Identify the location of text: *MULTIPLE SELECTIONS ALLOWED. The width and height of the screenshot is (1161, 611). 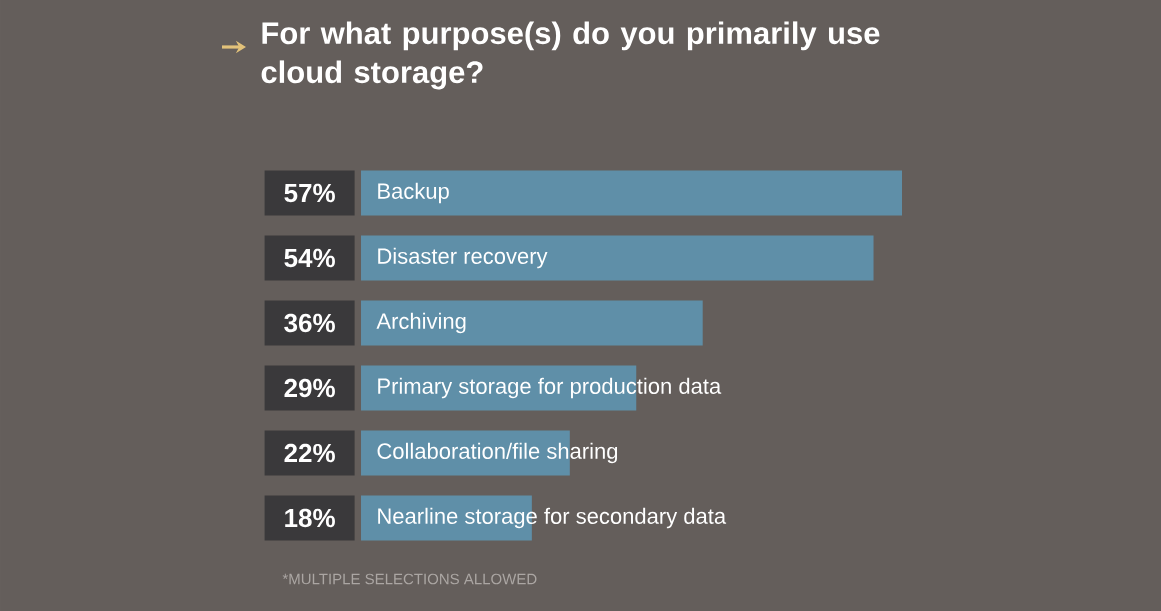
(409, 579).